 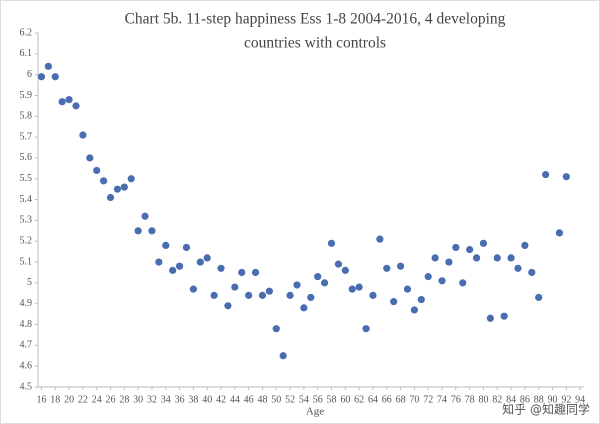 What do you see at coordinates (290, 399) in the screenshot?
I see `x-tick-label: 52` at bounding box center [290, 399].